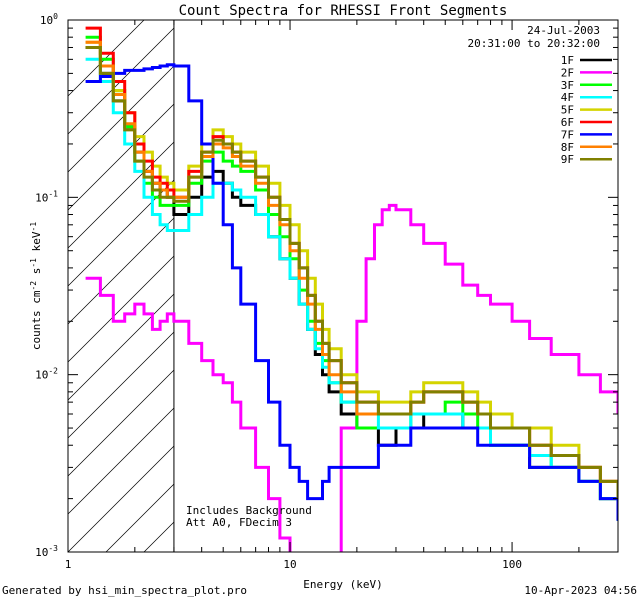 This screenshot has width=640, height=600. What do you see at coordinates (563, 30) in the screenshot?
I see `date-label: 24-Jul-2003` at bounding box center [563, 30].